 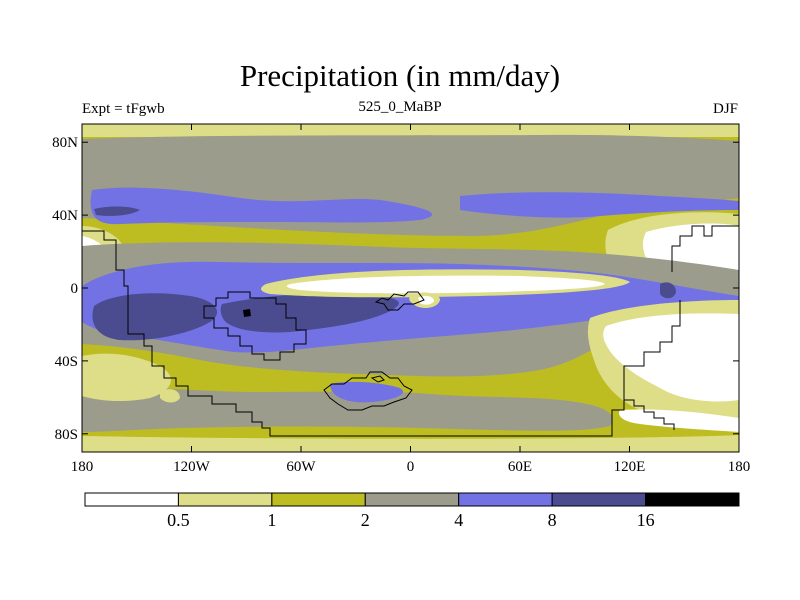 I want to click on coastline-island-south, so click(x=368, y=391).